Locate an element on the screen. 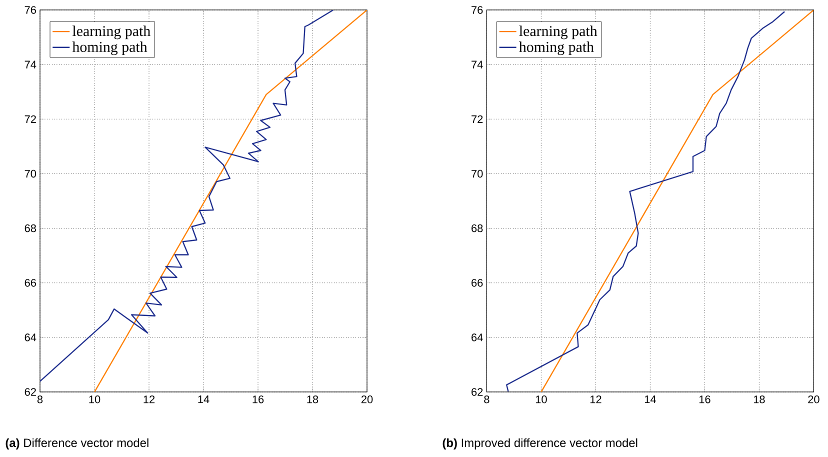 This screenshot has width=828, height=457. text: (b) Improved difference vector model is located at coordinates (540, 444).